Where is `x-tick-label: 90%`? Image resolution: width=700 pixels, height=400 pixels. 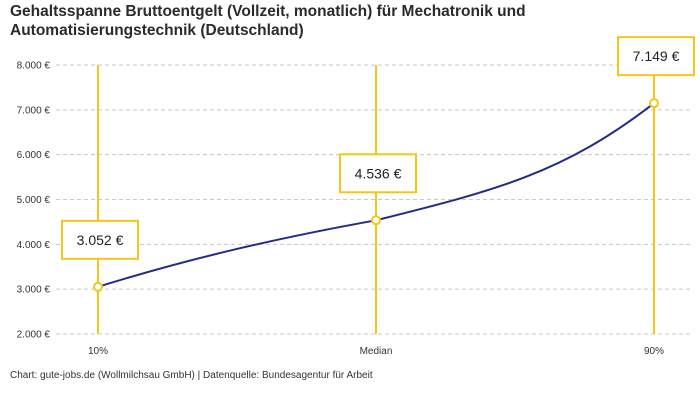
x-tick-label: 90% is located at coordinates (654, 351).